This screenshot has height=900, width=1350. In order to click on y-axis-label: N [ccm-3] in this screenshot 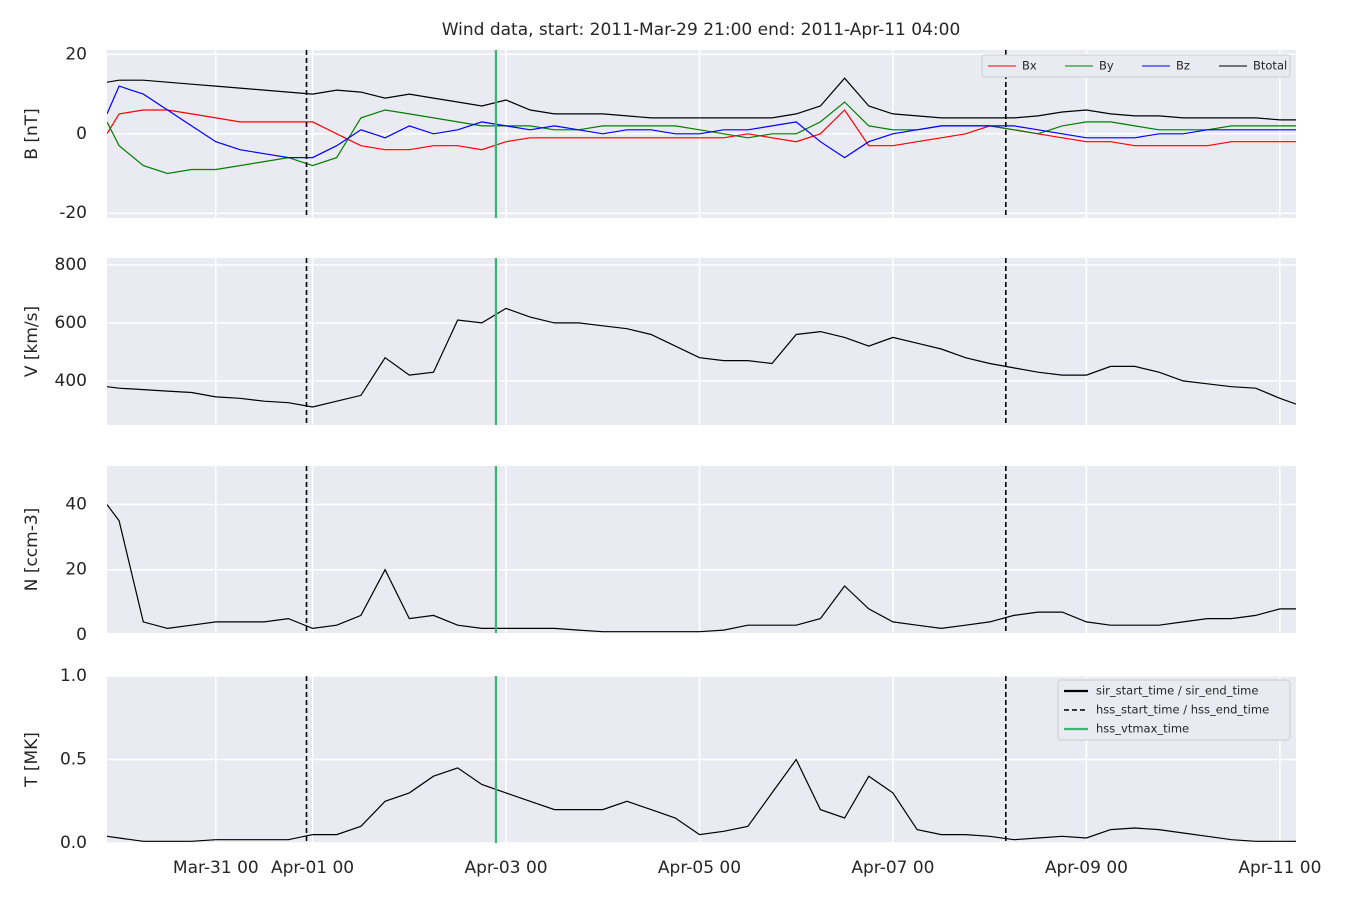, I will do `click(32, 550)`.